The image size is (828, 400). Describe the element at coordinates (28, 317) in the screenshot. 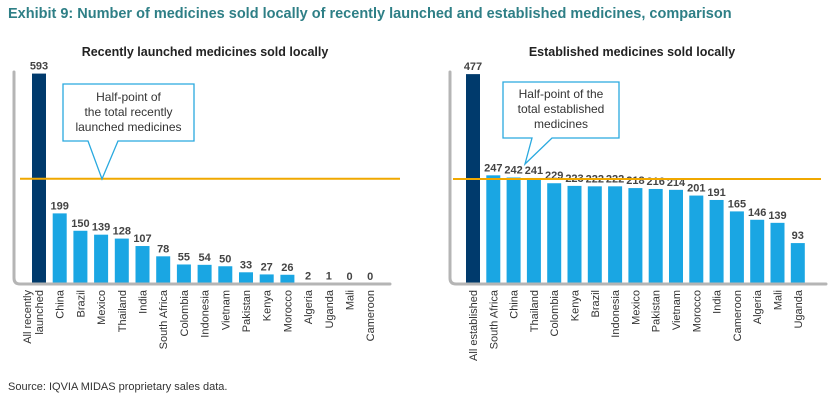

I see `tick-label-line: All recently` at that location.